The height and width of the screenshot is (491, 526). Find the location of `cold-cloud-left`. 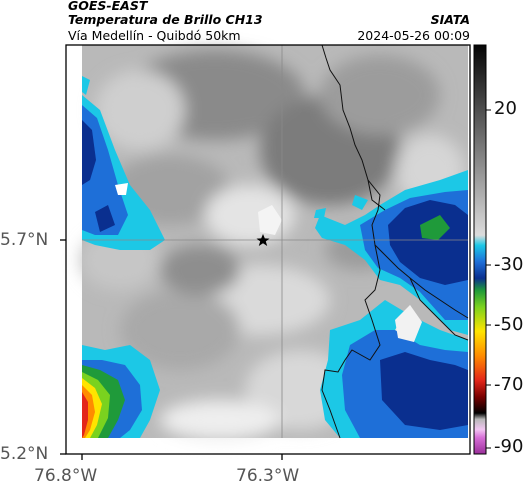

cold-cloud-left is located at coordinates (123, 163).